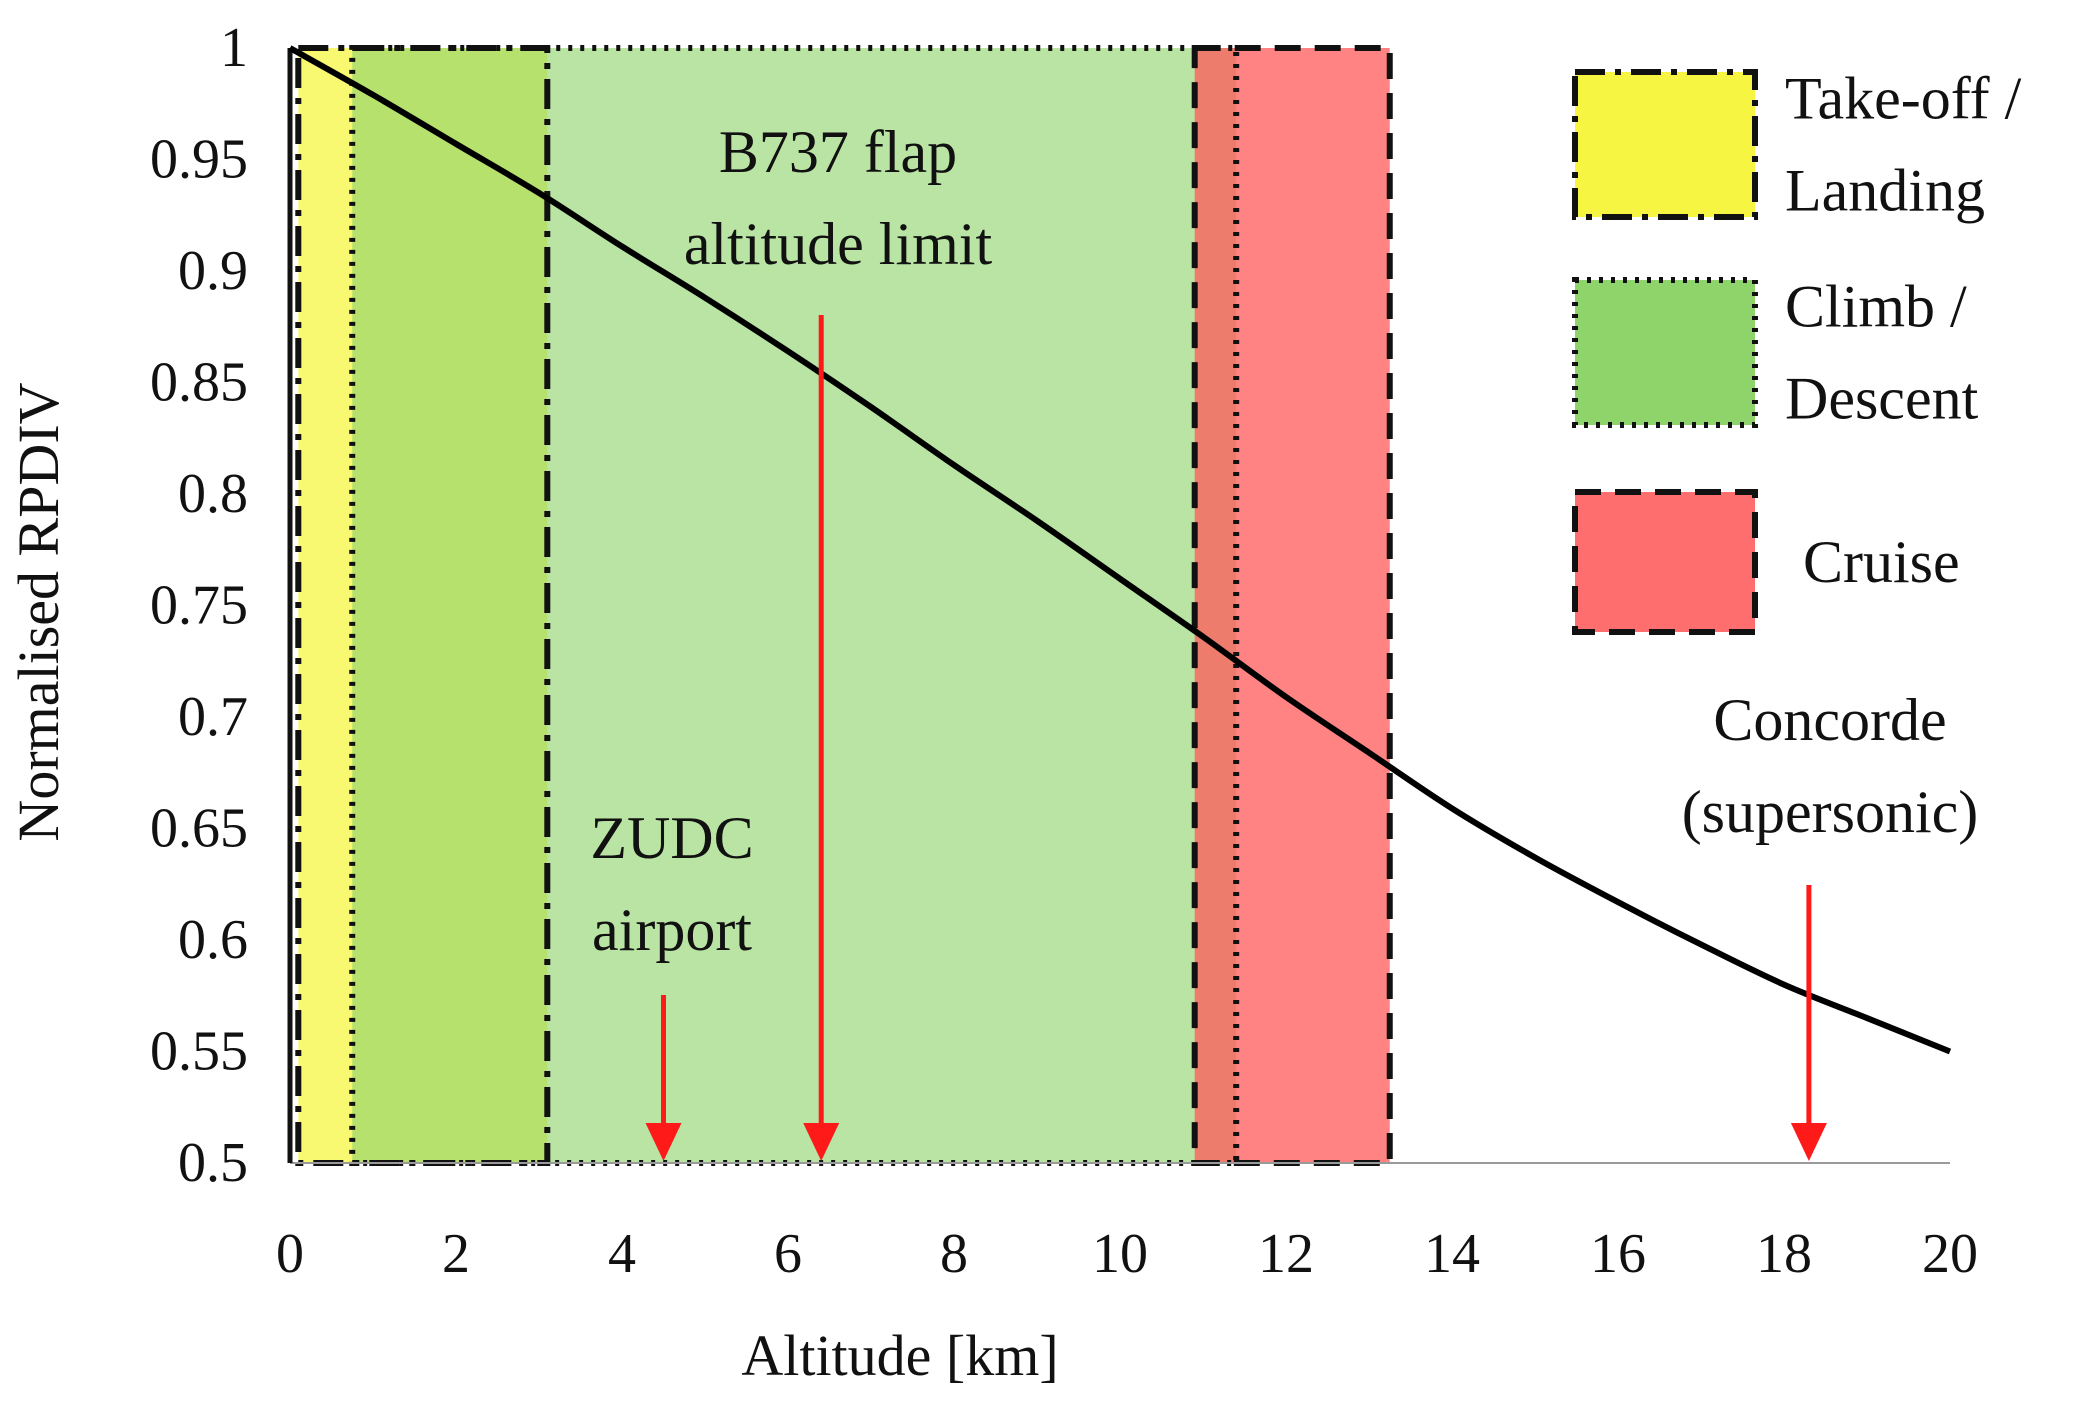  I want to click on annotation-label: airport, so click(672, 930).